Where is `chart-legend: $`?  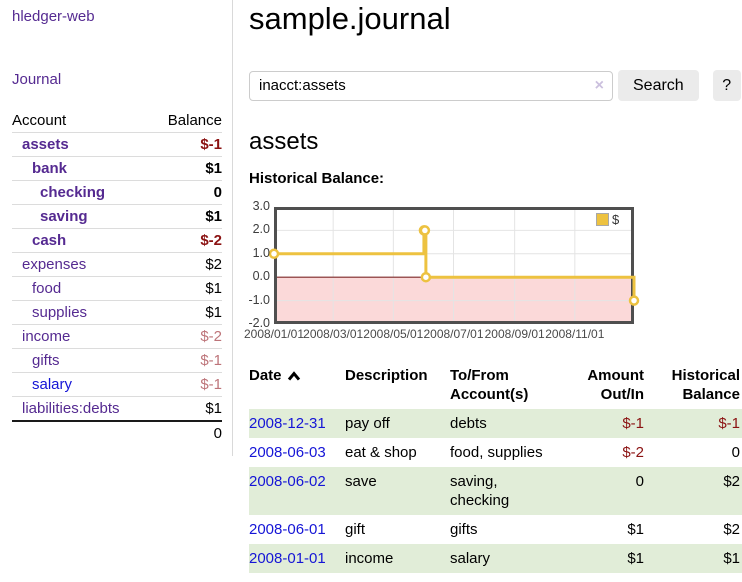 chart-legend: $ is located at coordinates (607, 219).